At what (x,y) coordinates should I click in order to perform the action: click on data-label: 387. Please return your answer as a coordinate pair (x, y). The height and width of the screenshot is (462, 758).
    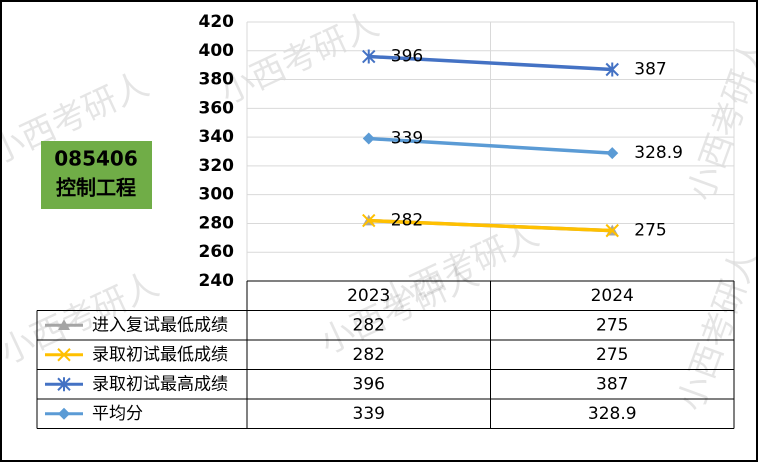
    Looking at the image, I should click on (650, 69).